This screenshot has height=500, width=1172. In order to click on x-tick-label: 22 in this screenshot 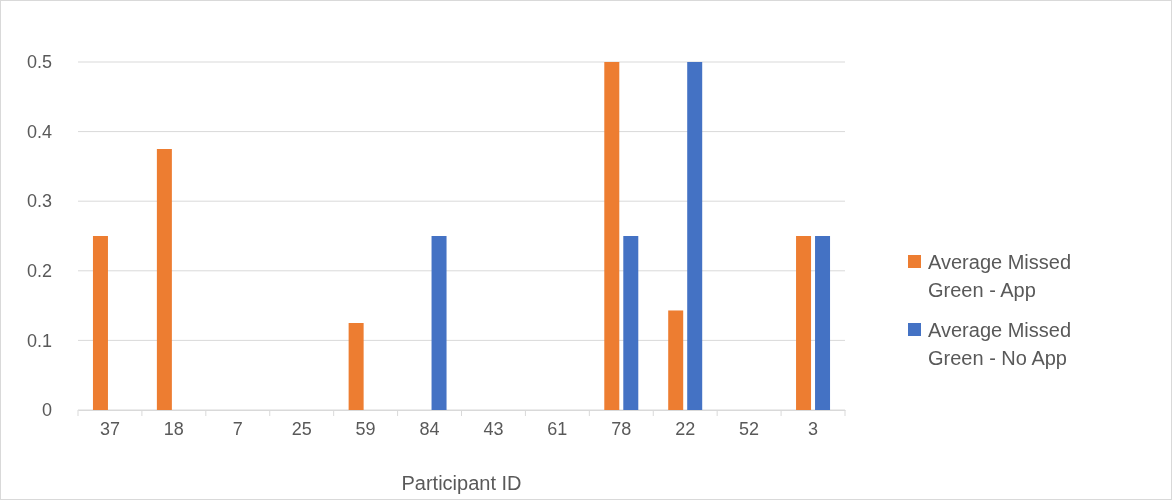, I will do `click(685, 428)`.